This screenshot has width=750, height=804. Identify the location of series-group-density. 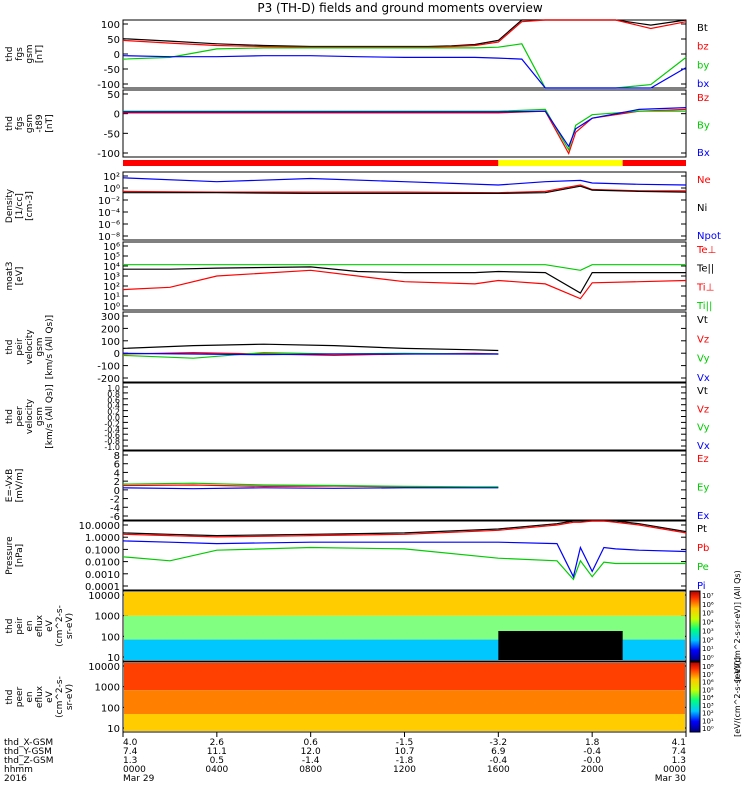
(404, 185).